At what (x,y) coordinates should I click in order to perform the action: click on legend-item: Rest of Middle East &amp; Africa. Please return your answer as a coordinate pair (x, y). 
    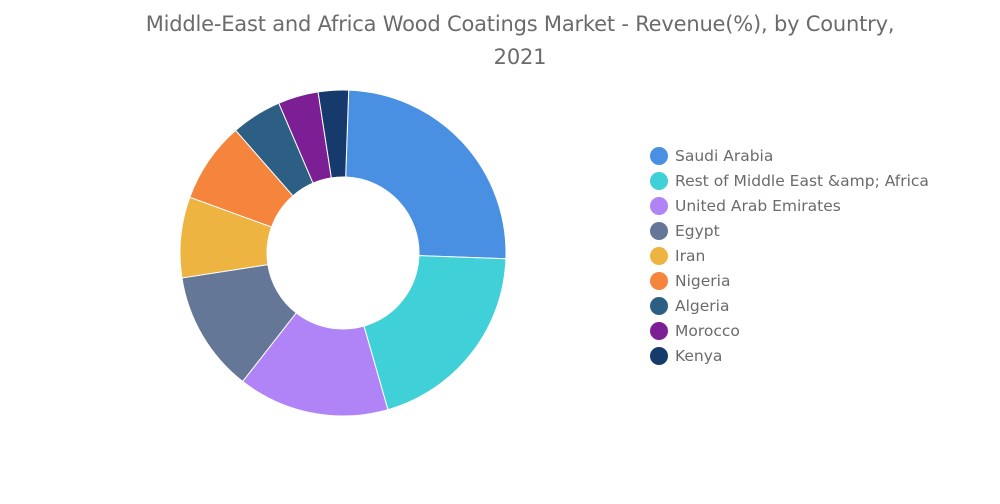
    Looking at the image, I should click on (820, 180).